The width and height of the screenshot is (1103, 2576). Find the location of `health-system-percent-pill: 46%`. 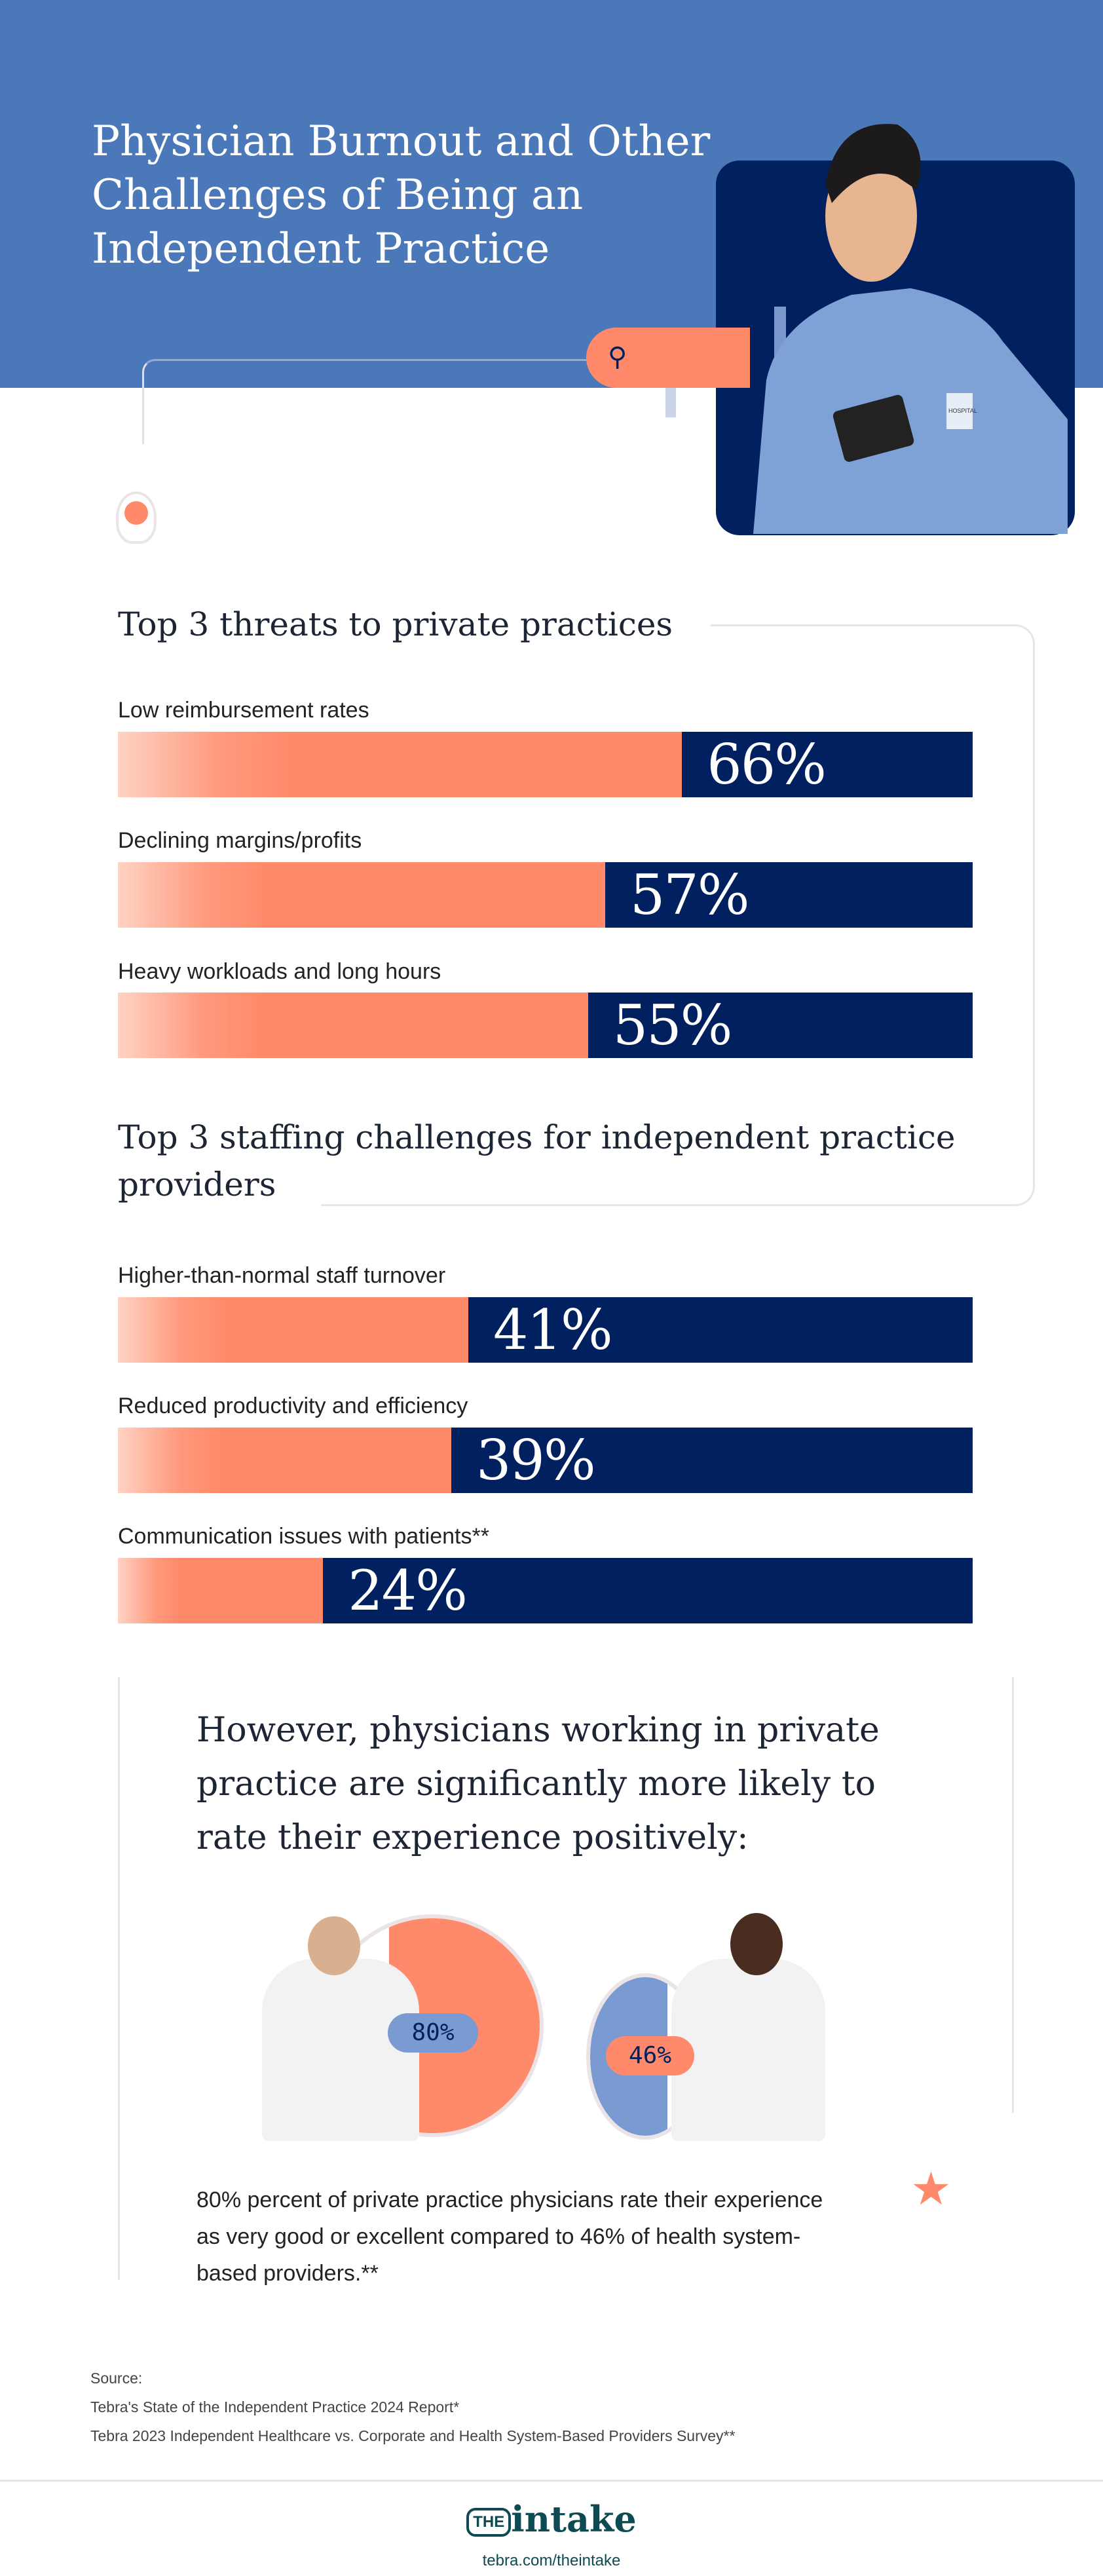

health-system-percent-pill: 46% is located at coordinates (650, 2055).